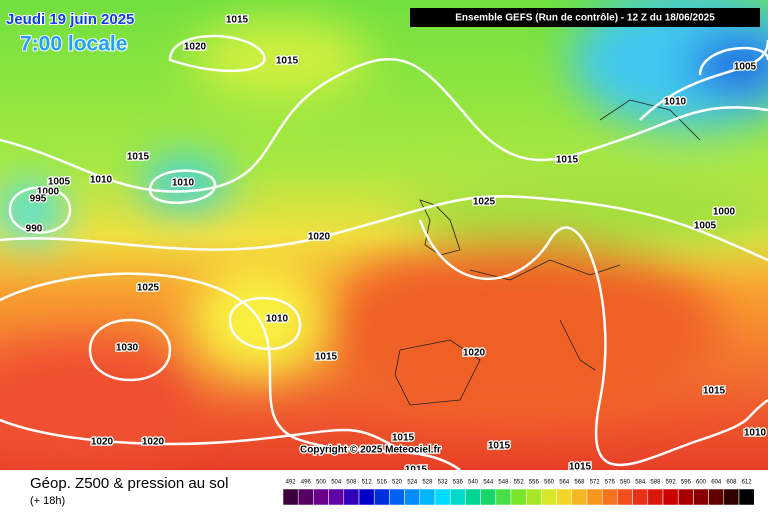  I want to click on time: 7:00 locale, so click(73, 44).